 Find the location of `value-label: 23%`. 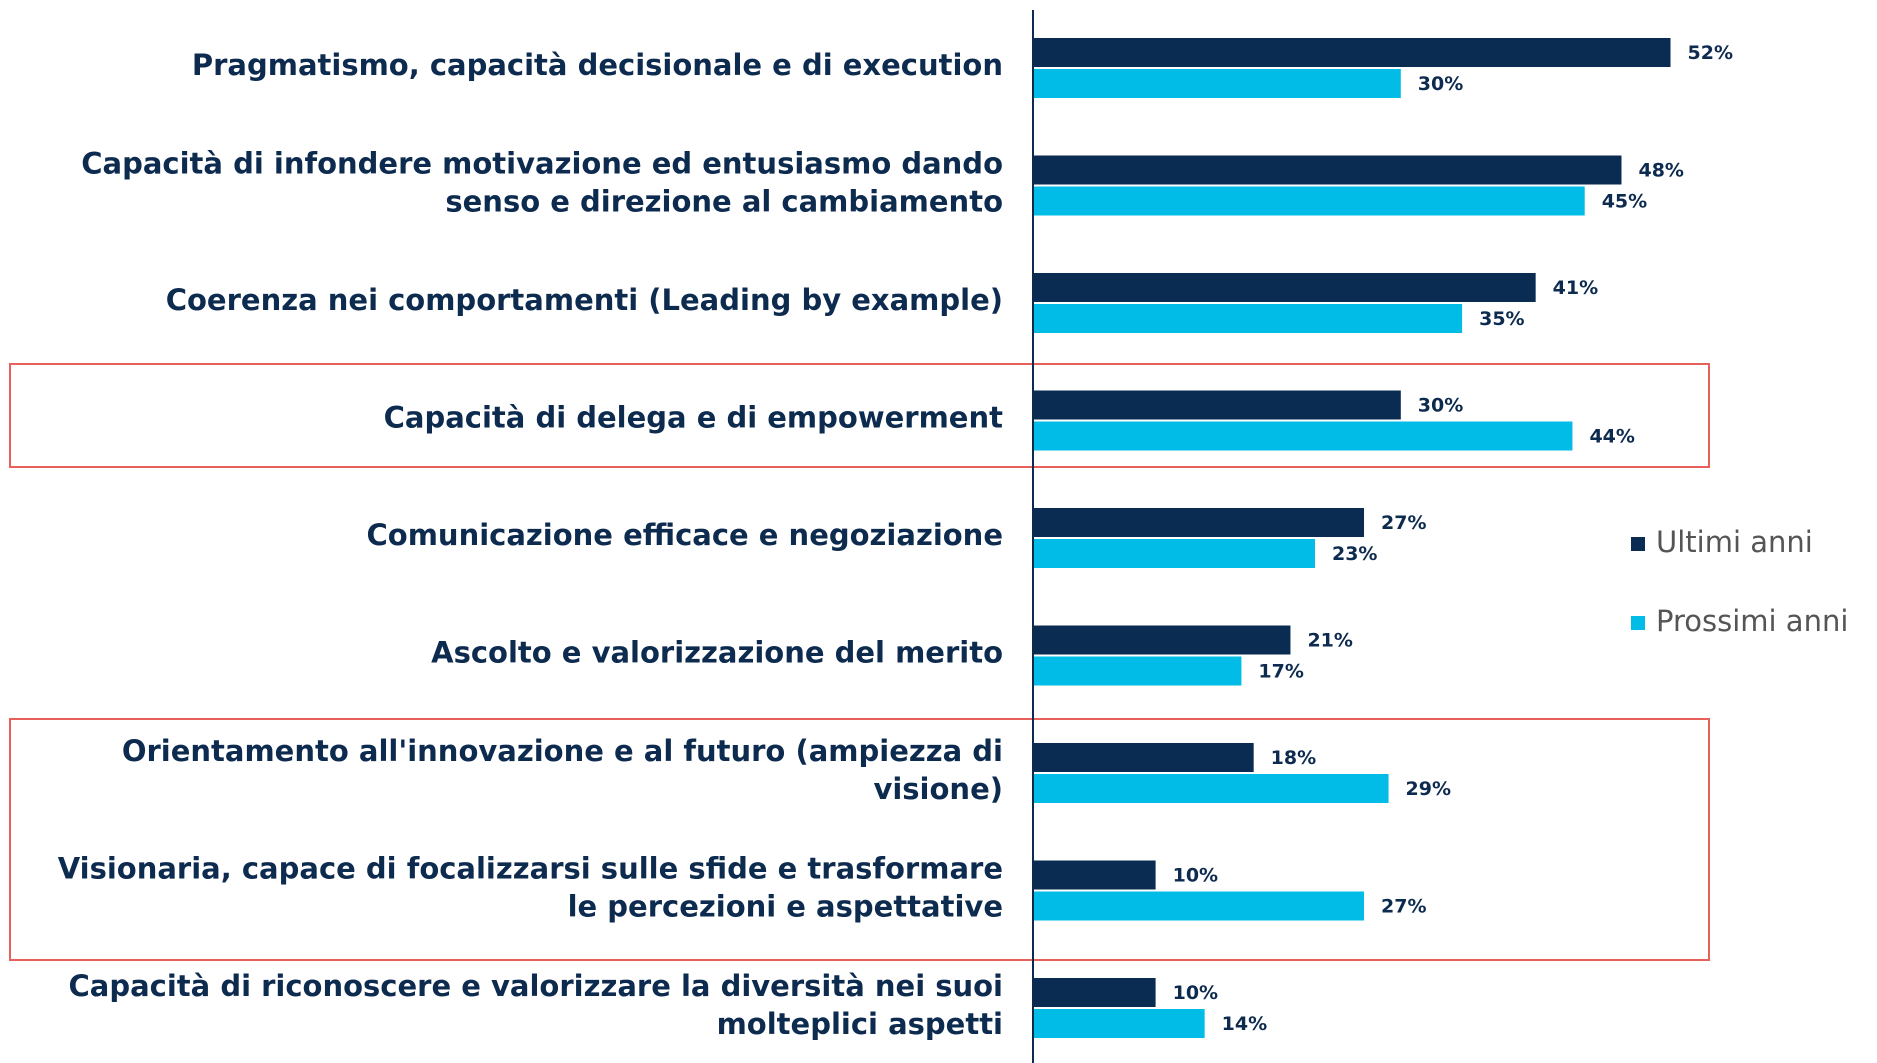

value-label: 23% is located at coordinates (1354, 554).